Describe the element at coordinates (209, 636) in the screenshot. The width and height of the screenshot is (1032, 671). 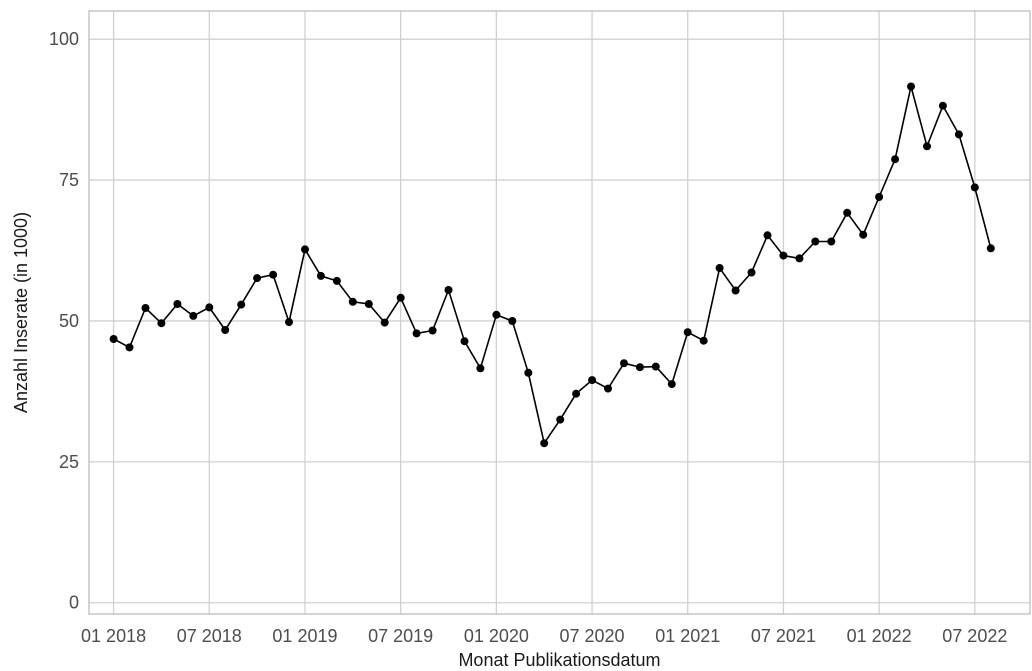
I see `x-tick-label: 07 2018` at that location.